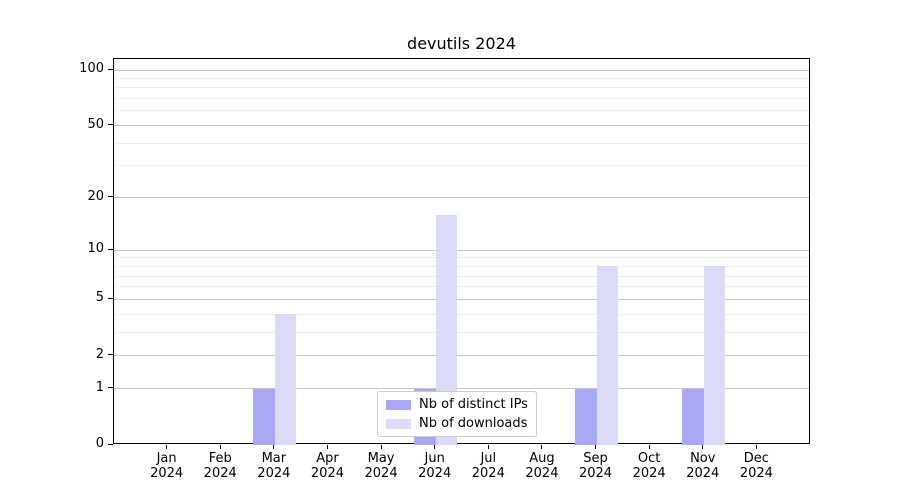 This screenshot has height=500, width=900. What do you see at coordinates (99, 387) in the screenshot?
I see `y-tick-label: 1` at bounding box center [99, 387].